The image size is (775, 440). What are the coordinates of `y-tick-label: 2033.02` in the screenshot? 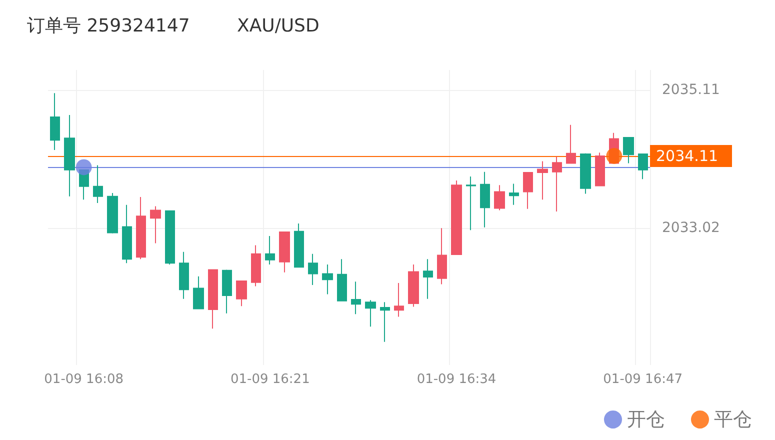 It's located at (691, 228).